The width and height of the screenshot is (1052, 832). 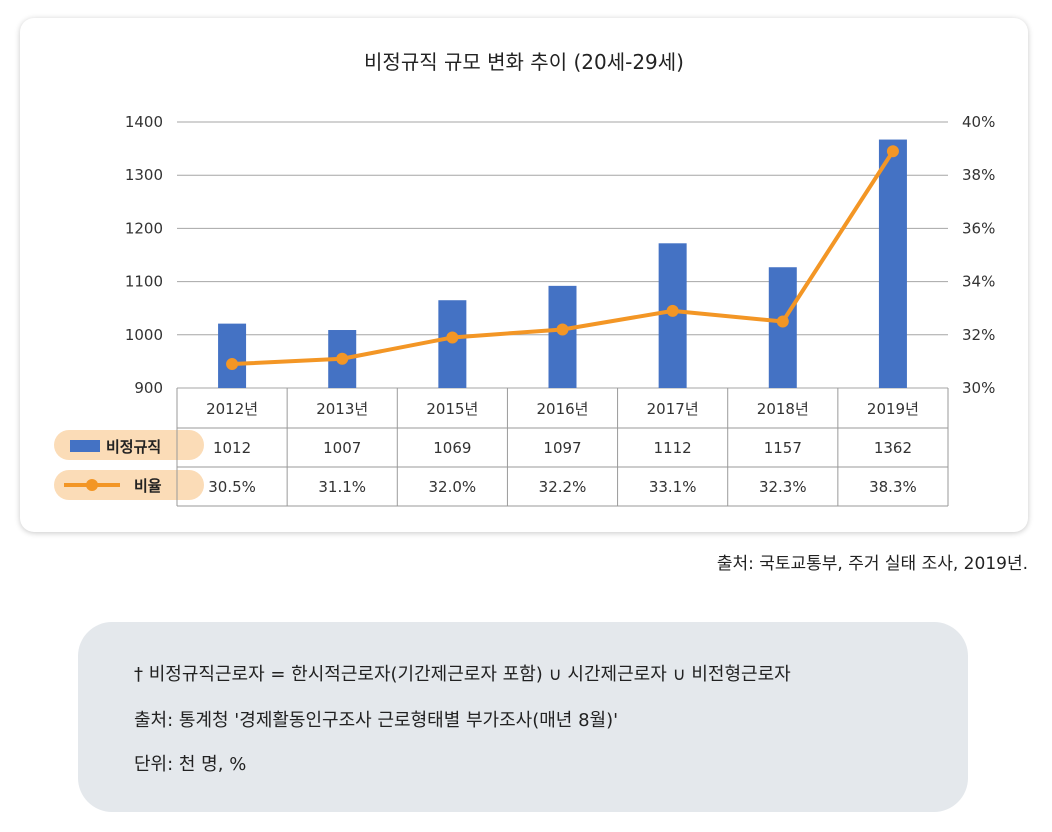 I want to click on table-value-bar: 1007, so click(x=342, y=448).